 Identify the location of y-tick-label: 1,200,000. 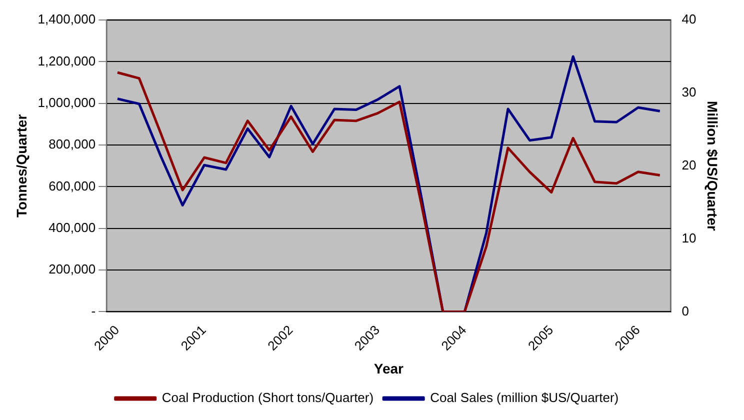
(67, 60).